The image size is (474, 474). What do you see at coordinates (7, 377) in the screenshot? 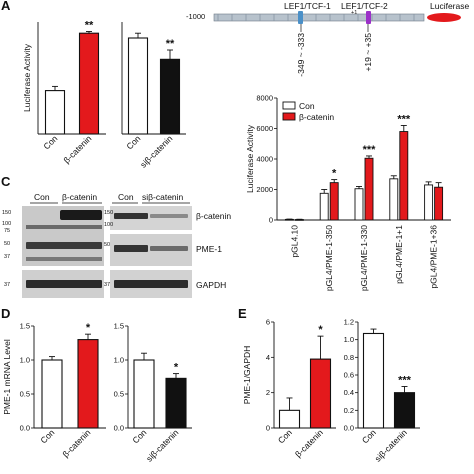
I see `chart-d1-y-axis-label: PME-1 mRNA Level` at bounding box center [7, 377].